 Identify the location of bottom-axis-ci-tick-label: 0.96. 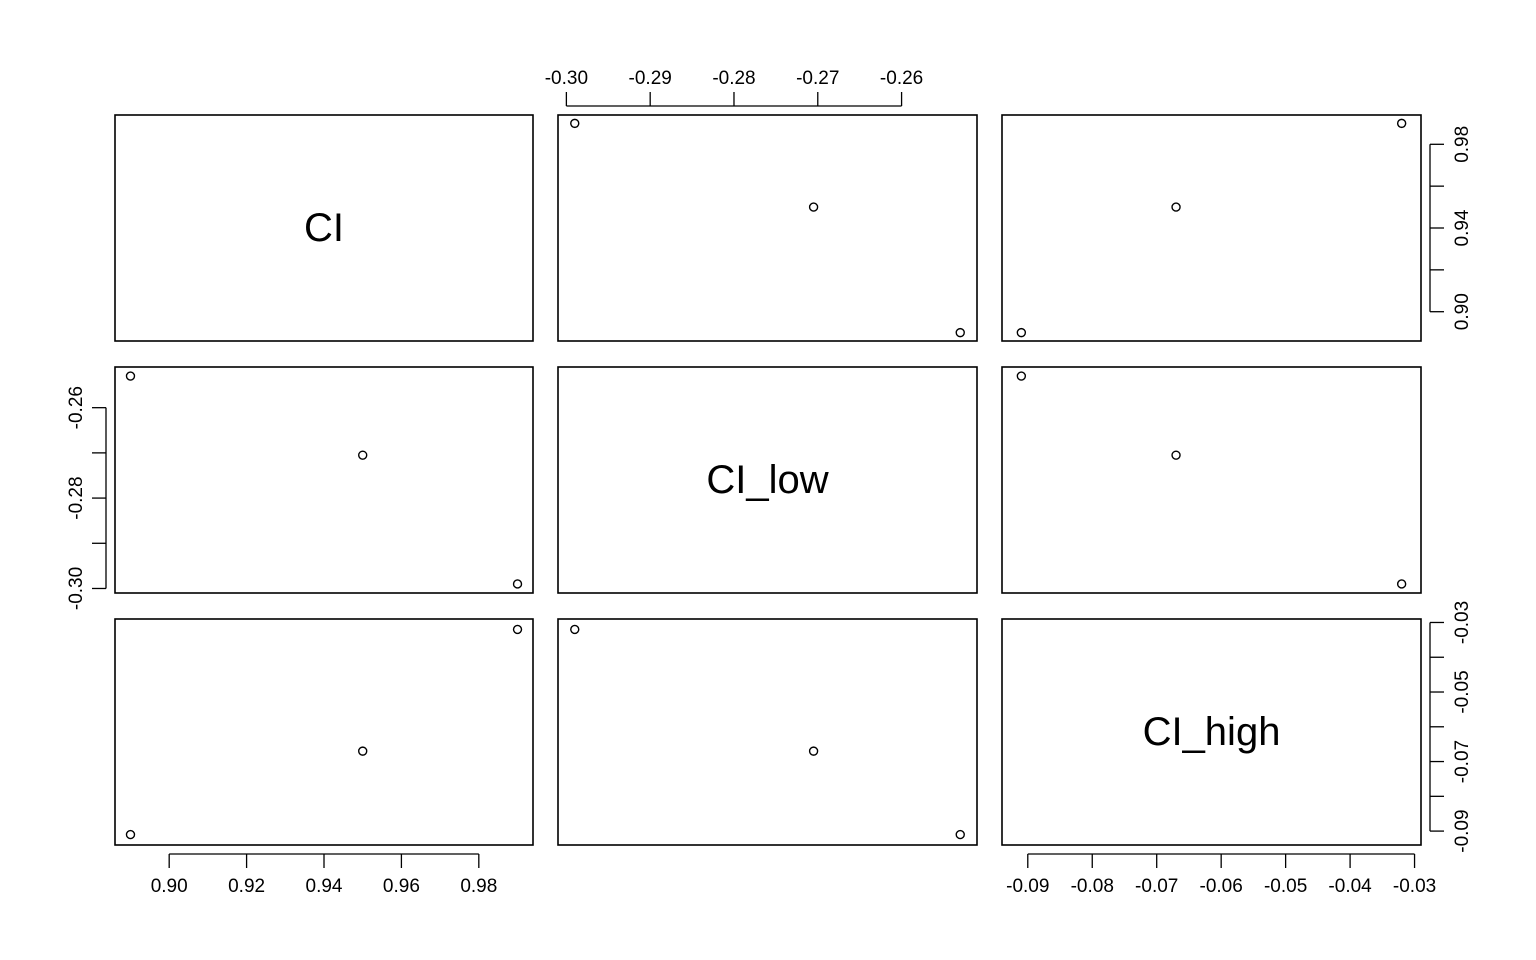
(401, 886).